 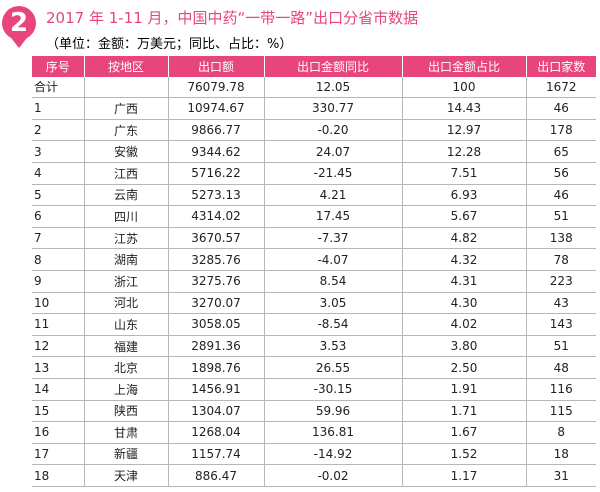 I want to click on cell-region: 上海, so click(x=125, y=389).